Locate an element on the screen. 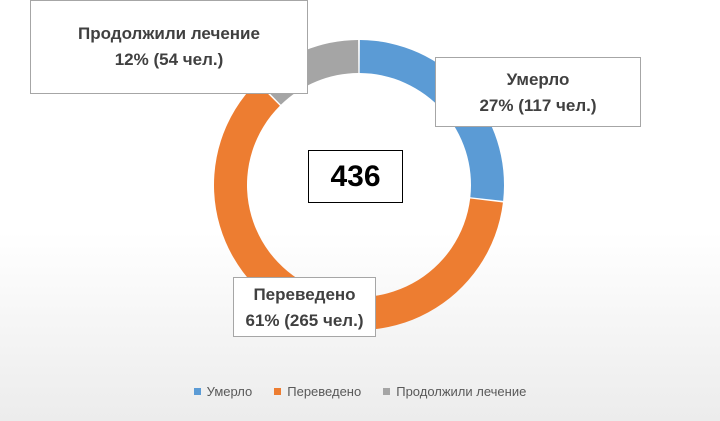 The width and height of the screenshot is (720, 421). legend-item-continued: Продолжили лечение is located at coordinates (454, 391).